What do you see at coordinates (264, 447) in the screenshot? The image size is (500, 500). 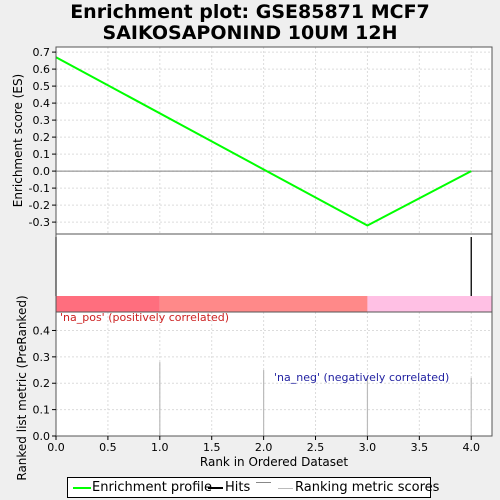 I see `x-tick-label: 2.0` at bounding box center [264, 447].